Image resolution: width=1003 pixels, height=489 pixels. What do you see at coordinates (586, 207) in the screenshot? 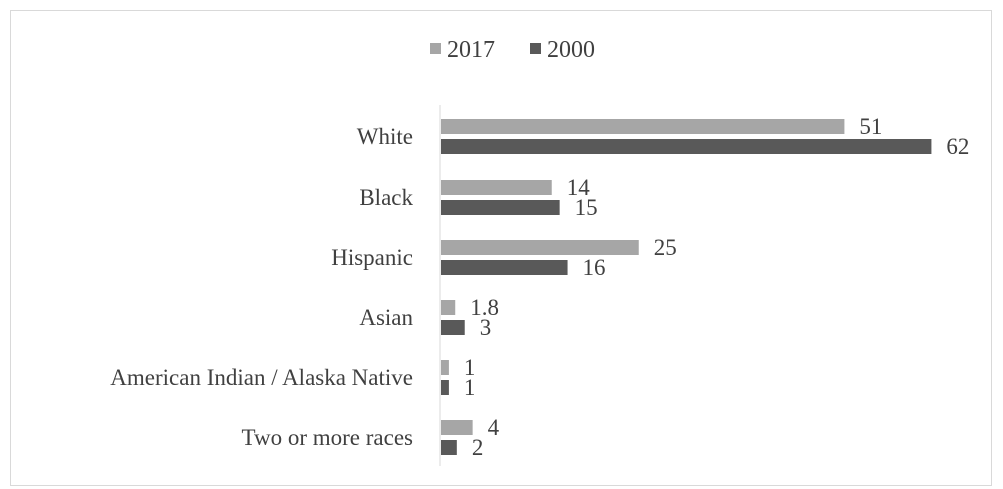
I see `data-label-black-2000: 15` at bounding box center [586, 207].